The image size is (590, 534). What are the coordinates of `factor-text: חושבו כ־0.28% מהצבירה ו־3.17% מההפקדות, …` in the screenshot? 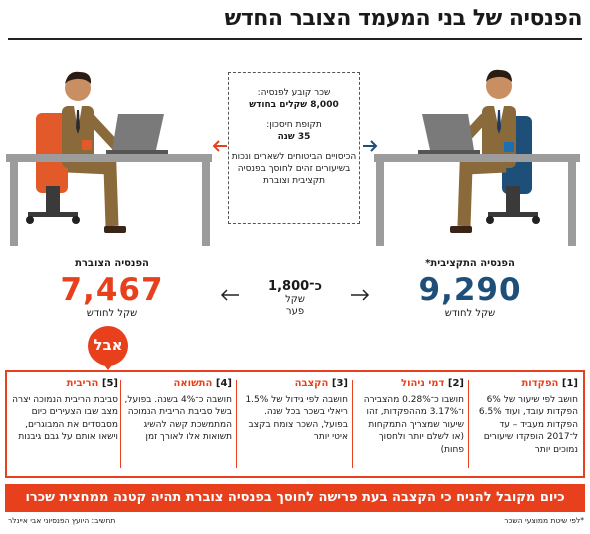 It's located at (413, 424).